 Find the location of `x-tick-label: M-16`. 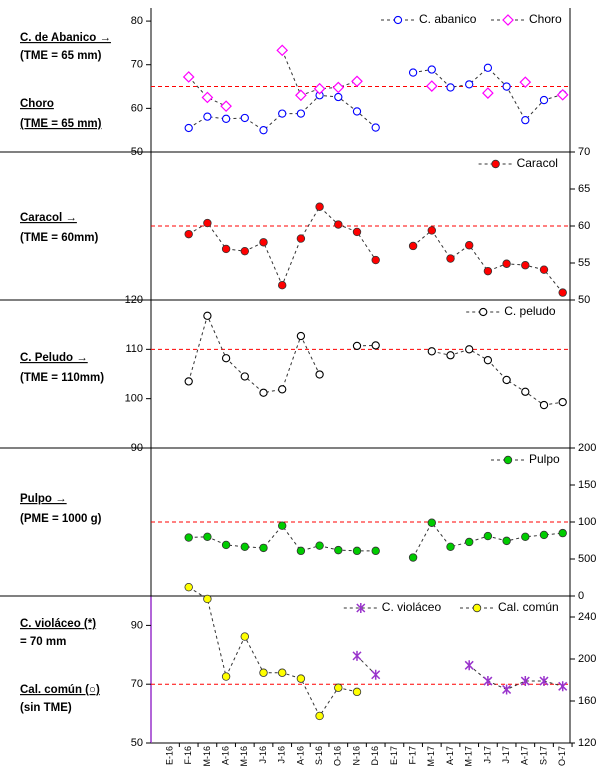

x-tick-label: M-16 is located at coordinates (244, 756).